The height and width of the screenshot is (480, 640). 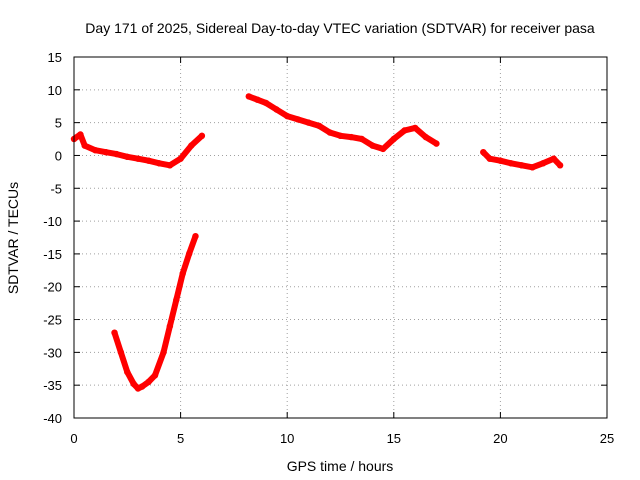 What do you see at coordinates (52, 221) in the screenshot?
I see `y-tick-label: -10` at bounding box center [52, 221].